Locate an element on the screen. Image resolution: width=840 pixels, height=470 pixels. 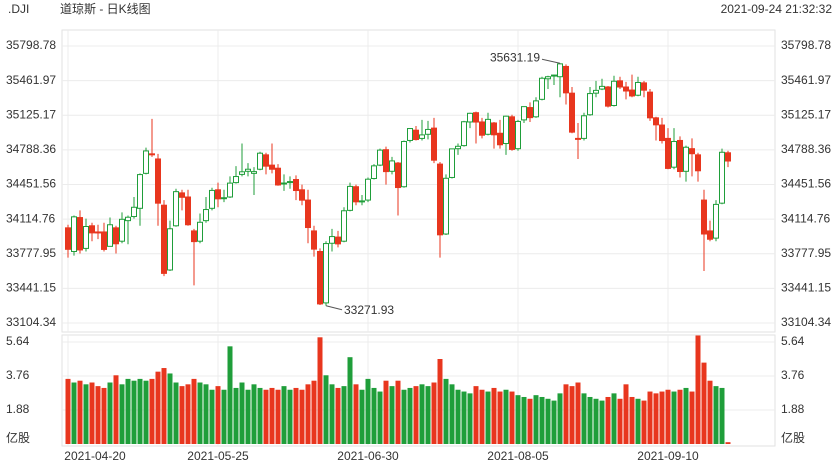
y-tick-label-right: 34114.76 is located at coordinates (805, 218).